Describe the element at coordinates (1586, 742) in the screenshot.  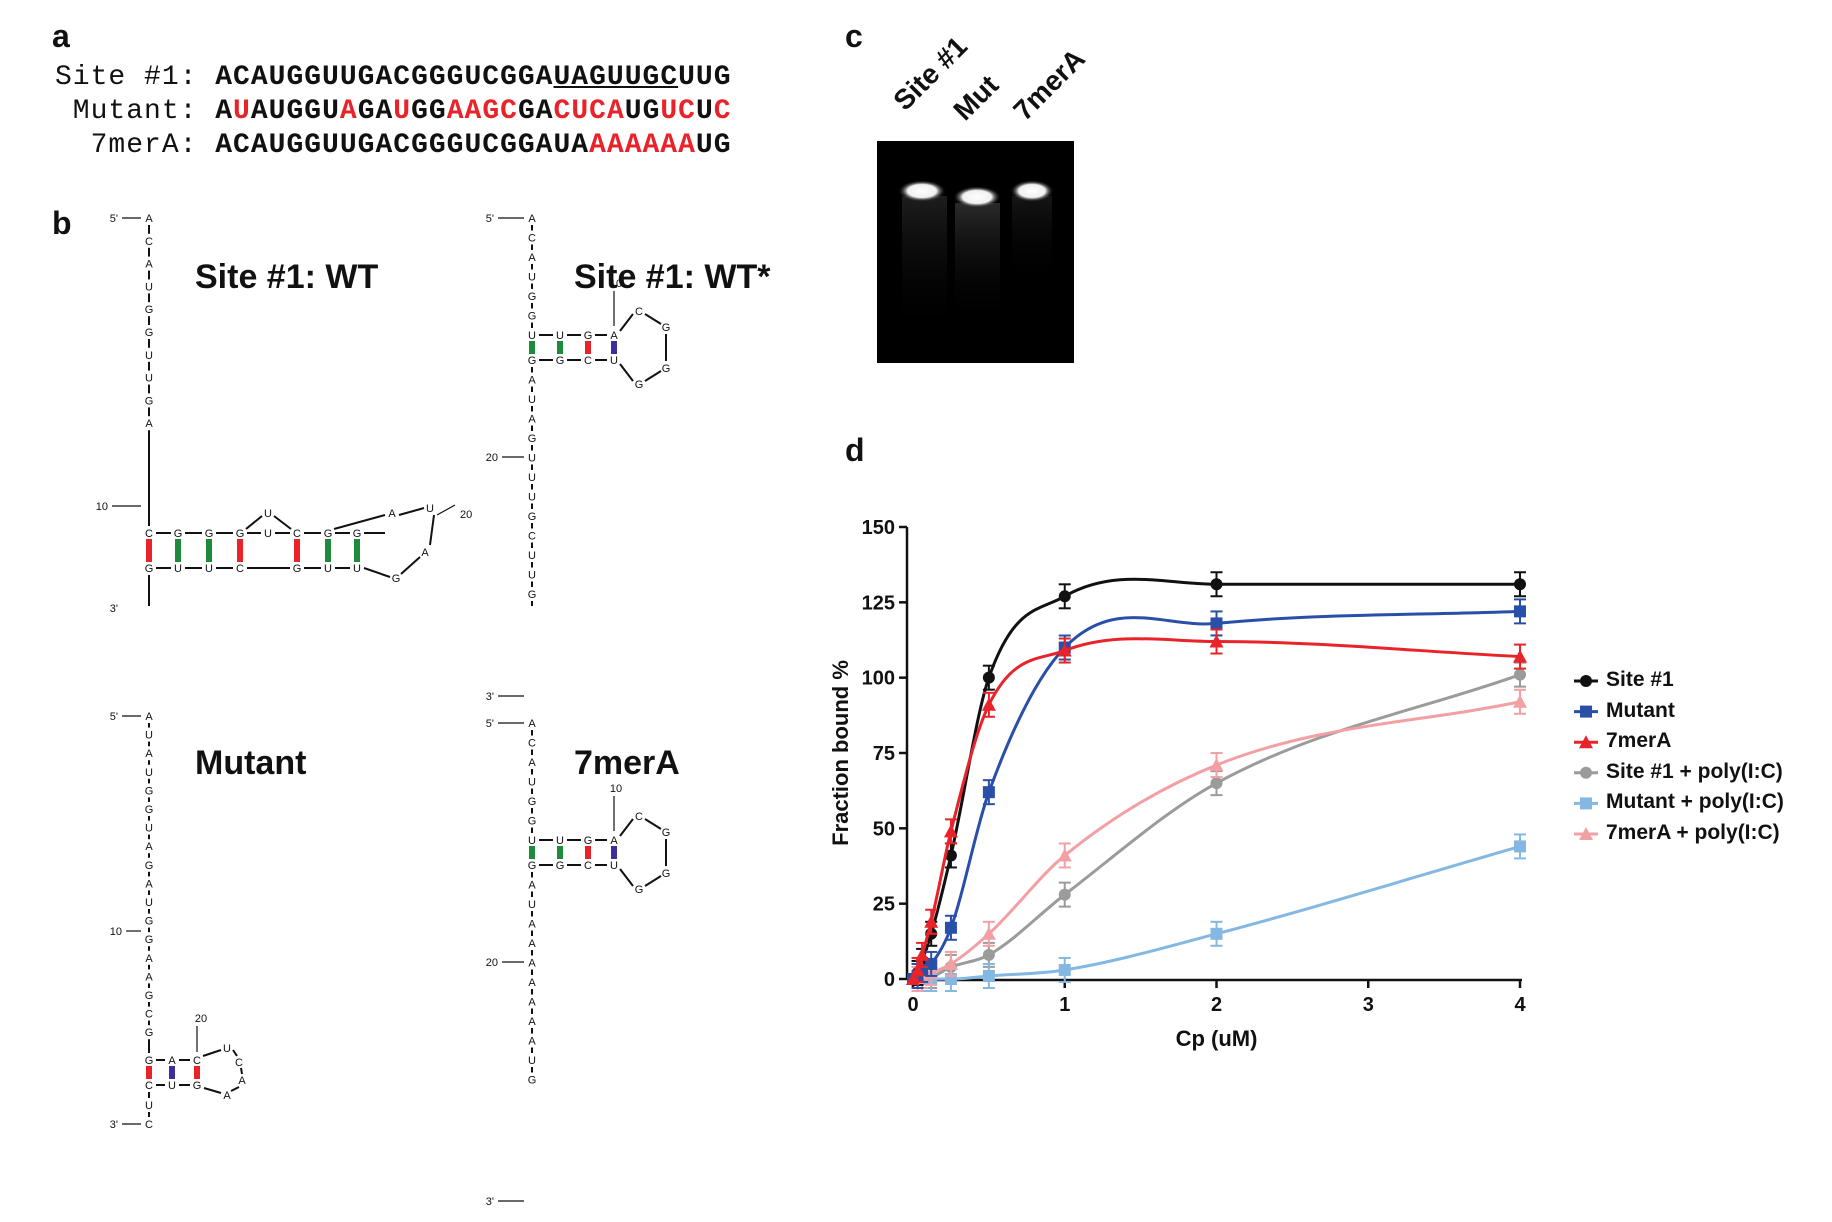
I see `legend-marker` at that location.